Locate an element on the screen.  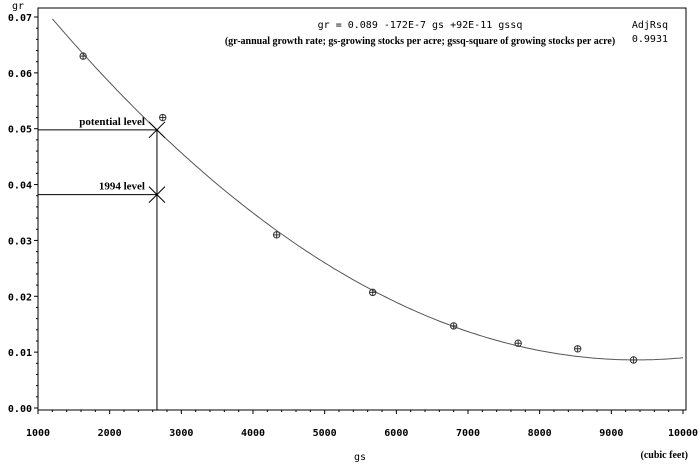
adjrsq-value: 0.9931 is located at coordinates (650, 39).